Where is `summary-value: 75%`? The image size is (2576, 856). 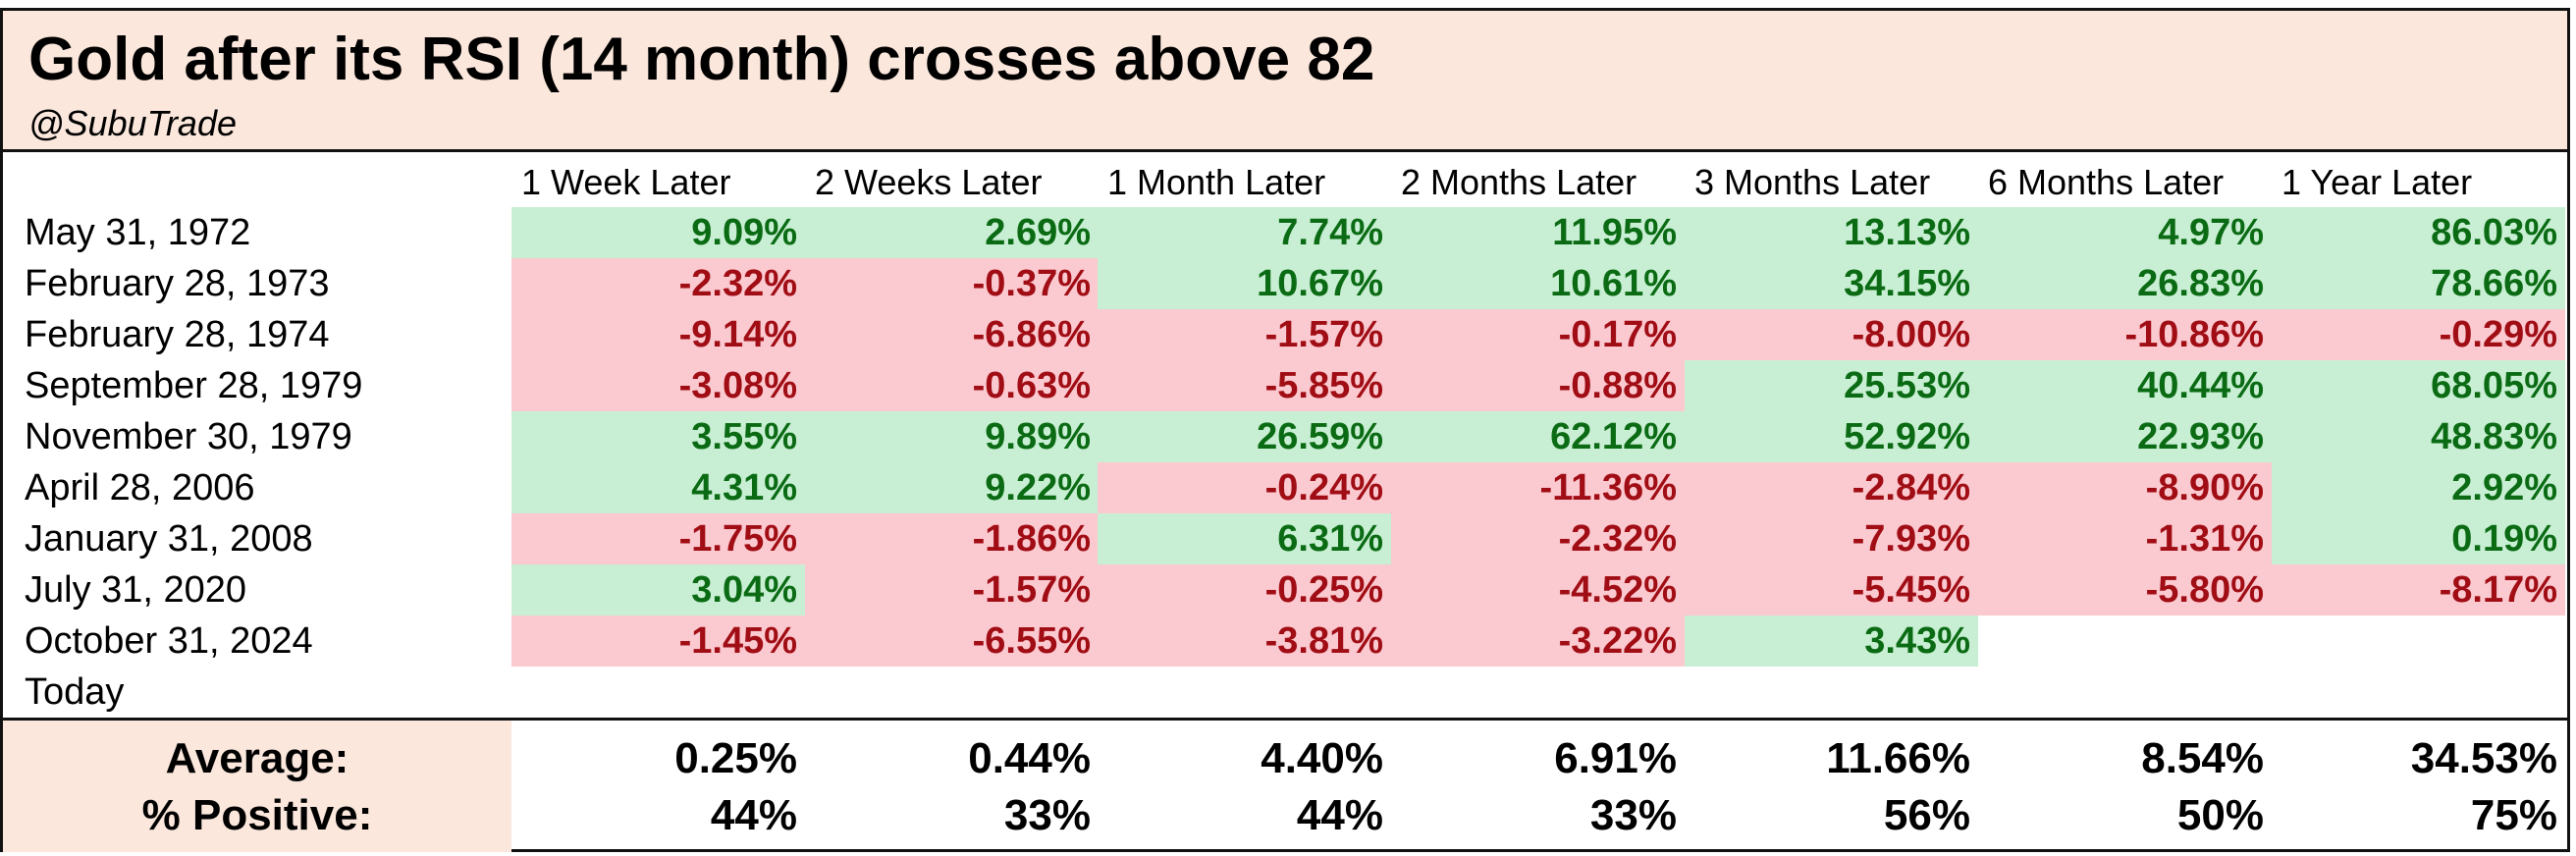 summary-value: 75% is located at coordinates (2513, 815).